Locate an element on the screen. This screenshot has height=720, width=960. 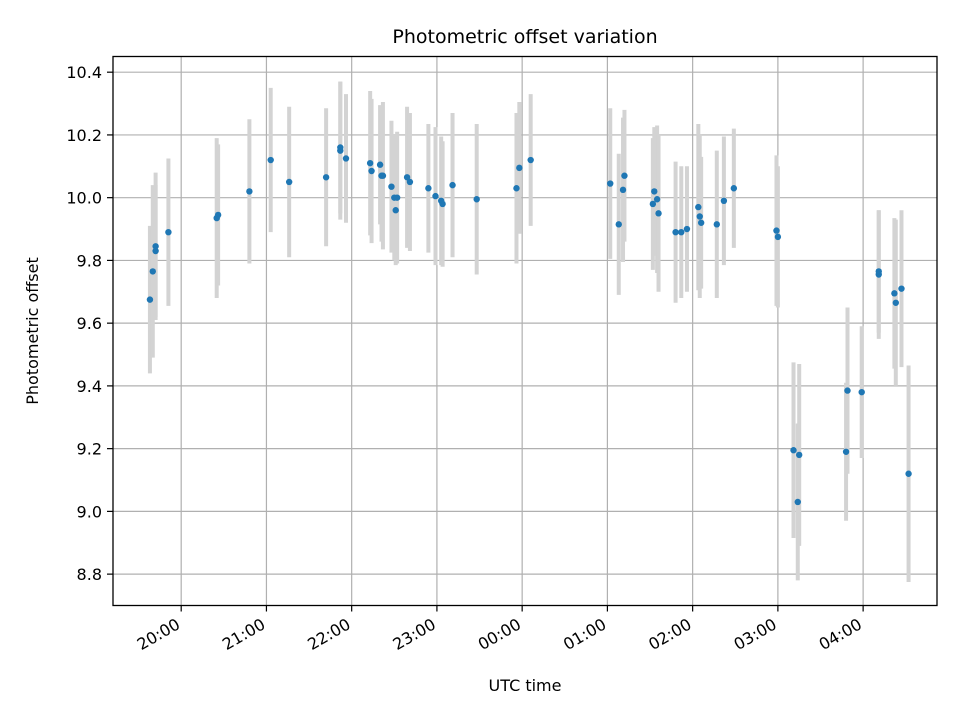
y-axis-label: Photometric offset is located at coordinates (32, 331).